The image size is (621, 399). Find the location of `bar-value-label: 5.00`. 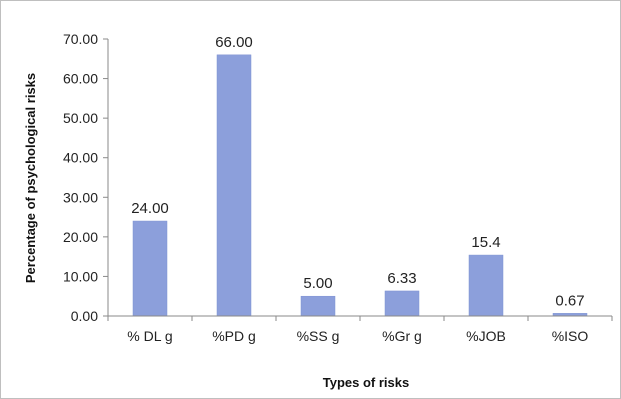

bar-value-label: 5.00 is located at coordinates (317, 283).